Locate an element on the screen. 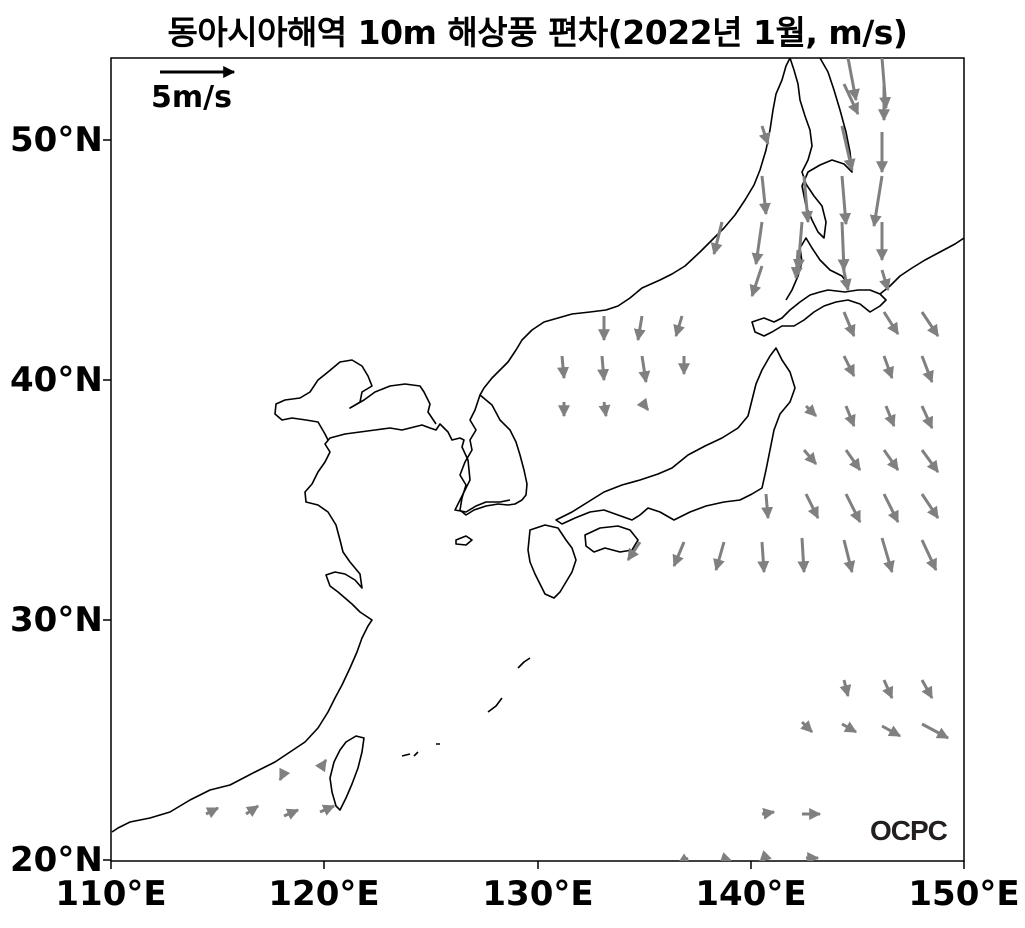 Image resolution: width=1025 pixels, height=928 pixels. ryukyu-coastline is located at coordinates (466, 707).